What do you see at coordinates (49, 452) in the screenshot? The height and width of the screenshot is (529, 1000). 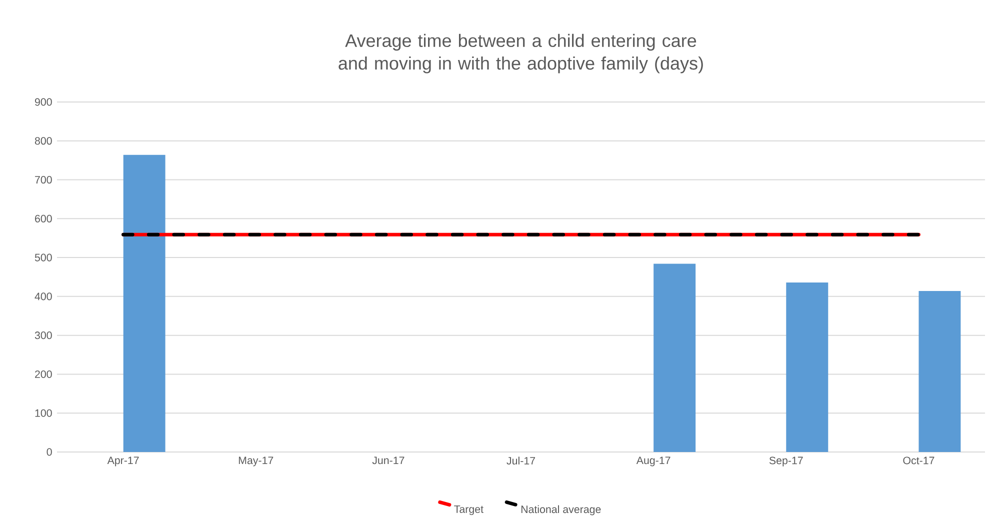 I see `y-tick-label: 0` at bounding box center [49, 452].